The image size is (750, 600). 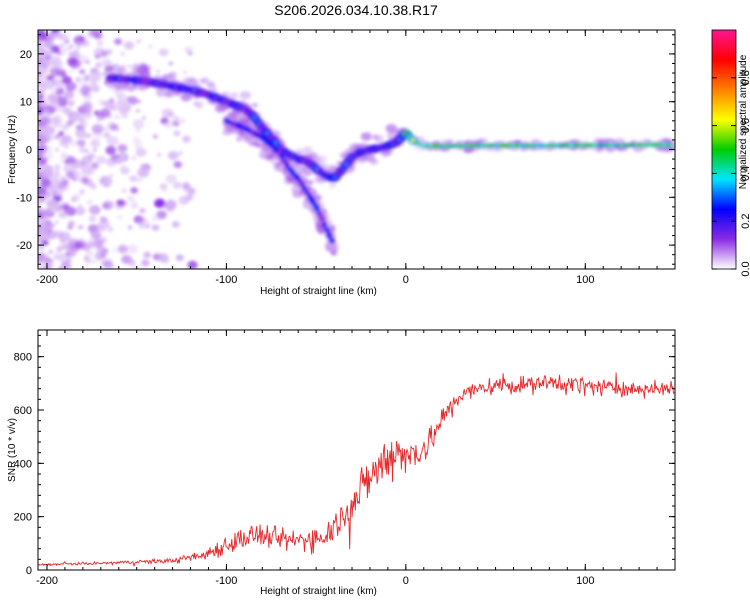 What do you see at coordinates (29, 151) in the screenshot?
I see `y-tick-label: 0` at bounding box center [29, 151].